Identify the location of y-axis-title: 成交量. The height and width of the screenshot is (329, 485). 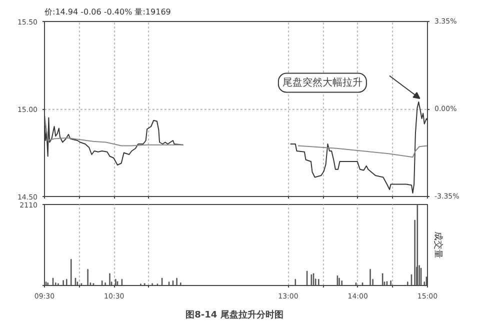
(438, 245).